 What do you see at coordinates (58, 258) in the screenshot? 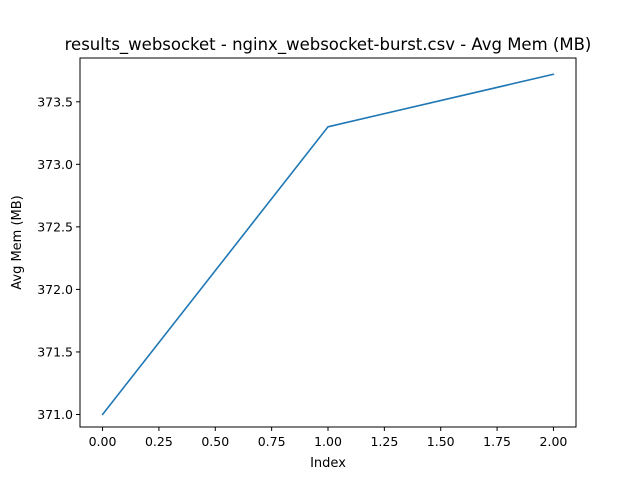
I see `y-axis: 371.0 371.5 372.0 372.5 373.0 373.5` at bounding box center [58, 258].